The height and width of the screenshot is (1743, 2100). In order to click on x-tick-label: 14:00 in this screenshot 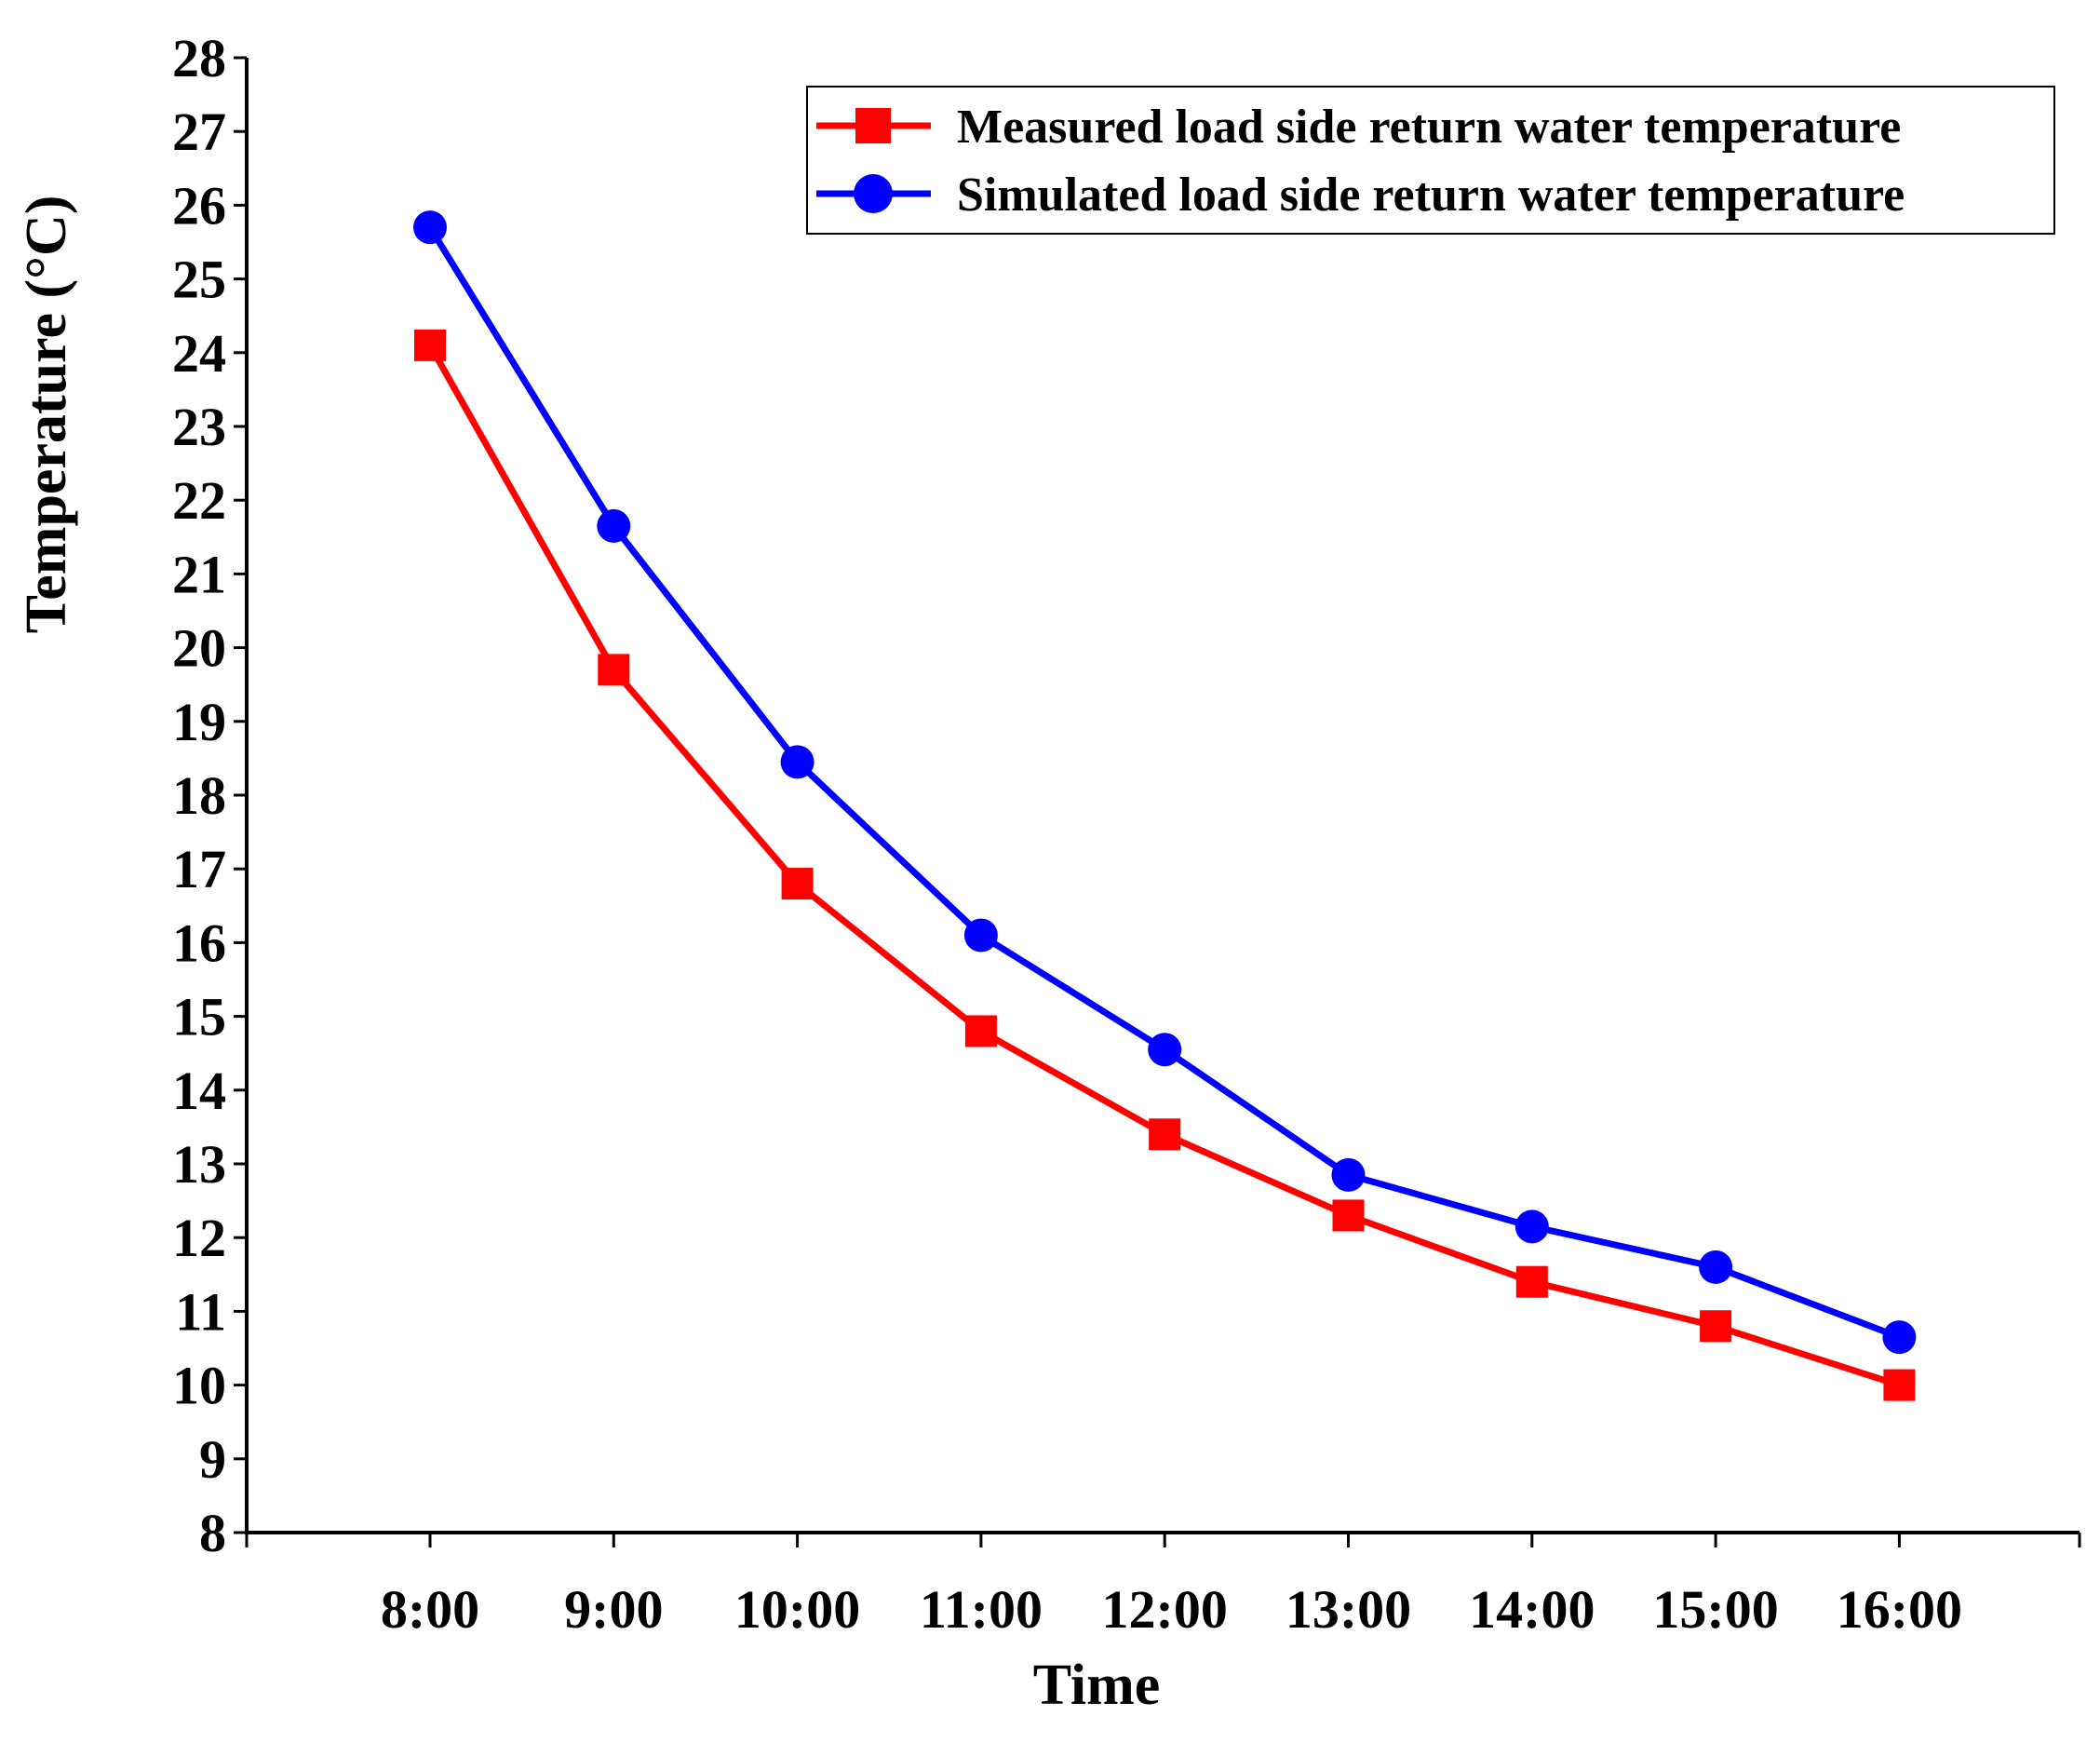, I will do `click(1532, 1610)`.